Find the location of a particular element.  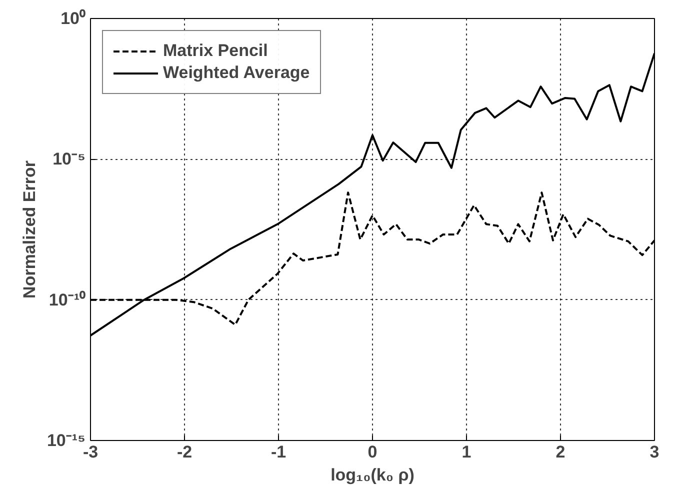

legend-label: Weighted Average is located at coordinates (236, 73).